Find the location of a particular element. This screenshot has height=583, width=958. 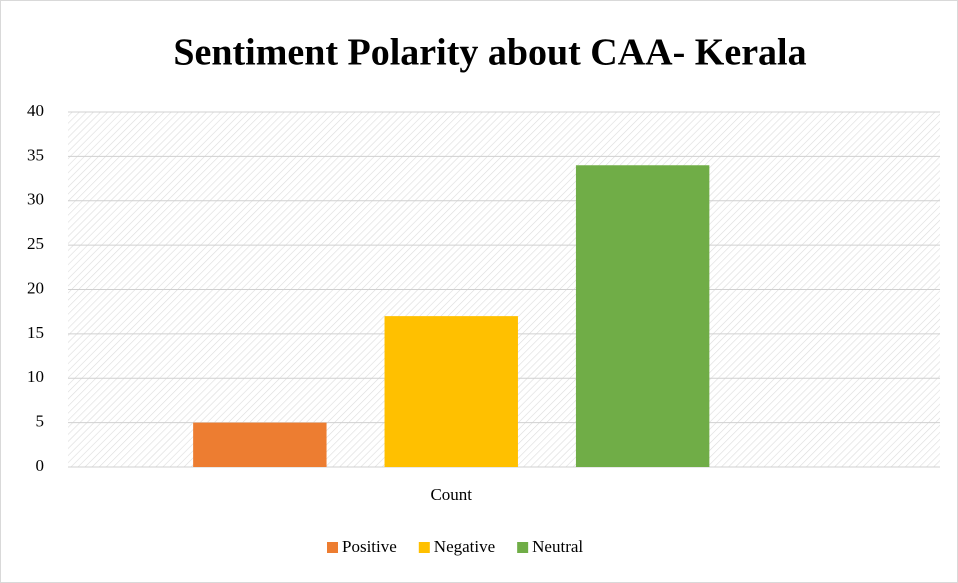

legend-label: Positive is located at coordinates (369, 546).